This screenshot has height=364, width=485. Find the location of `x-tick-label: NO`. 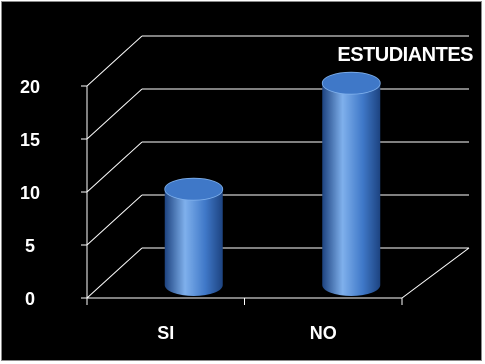

x-tick-label: NO is located at coordinates (323, 333).